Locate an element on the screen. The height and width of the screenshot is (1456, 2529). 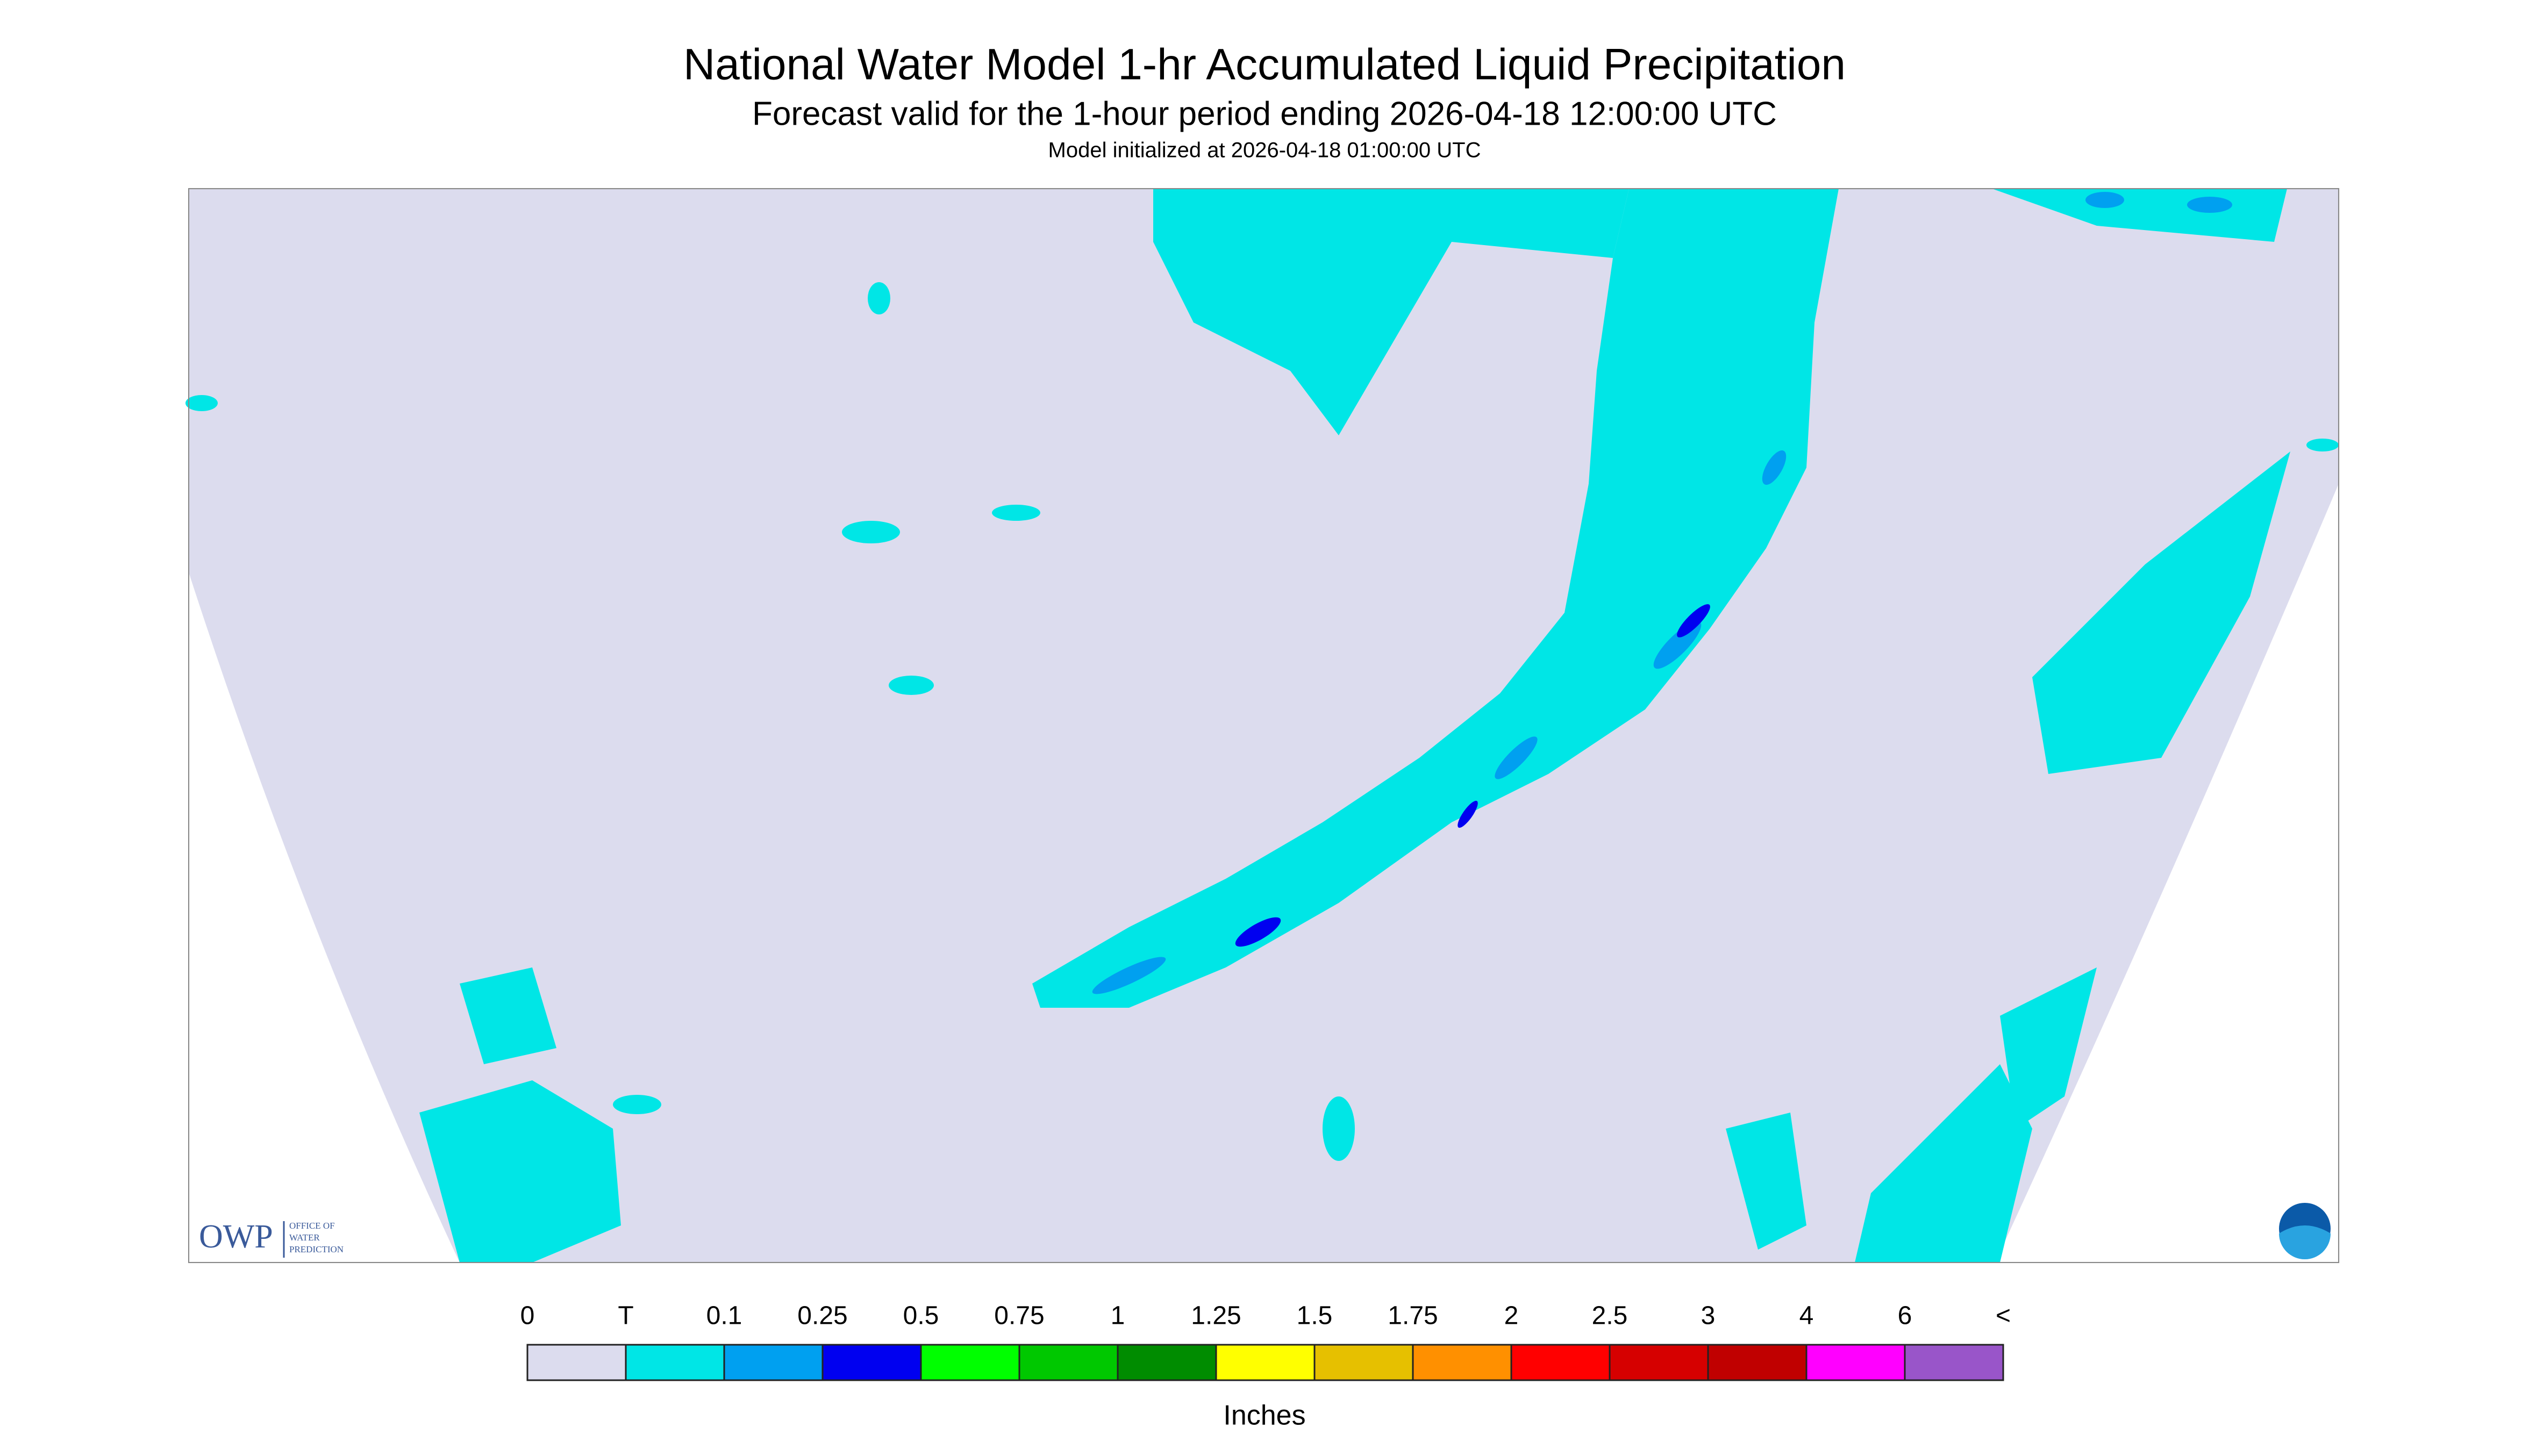
legend-label: 4 is located at coordinates (1806, 1316).